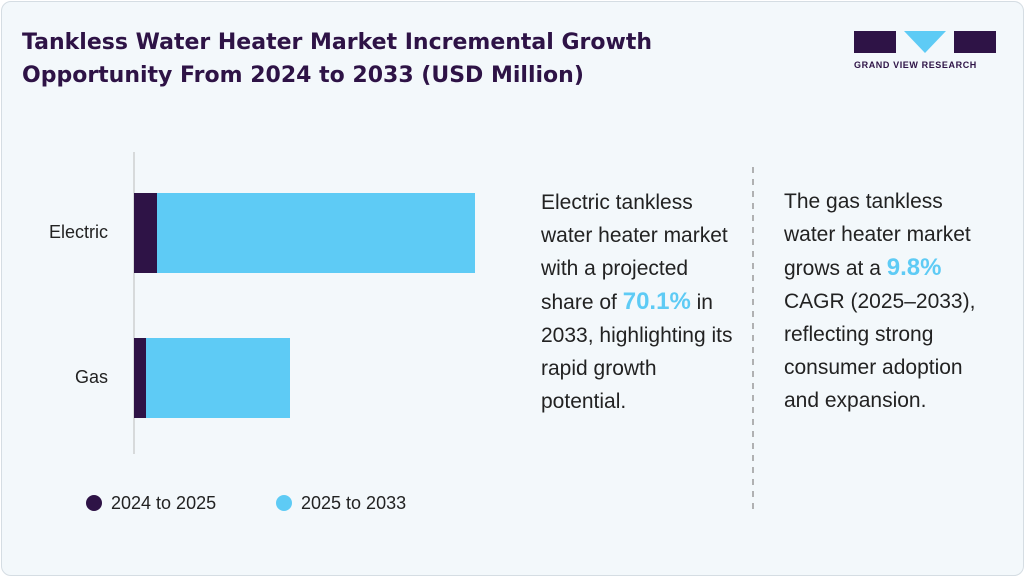 The height and width of the screenshot is (577, 1025). What do you see at coordinates (163, 503) in the screenshot?
I see `legend-label: 2024 to 2025` at bounding box center [163, 503].